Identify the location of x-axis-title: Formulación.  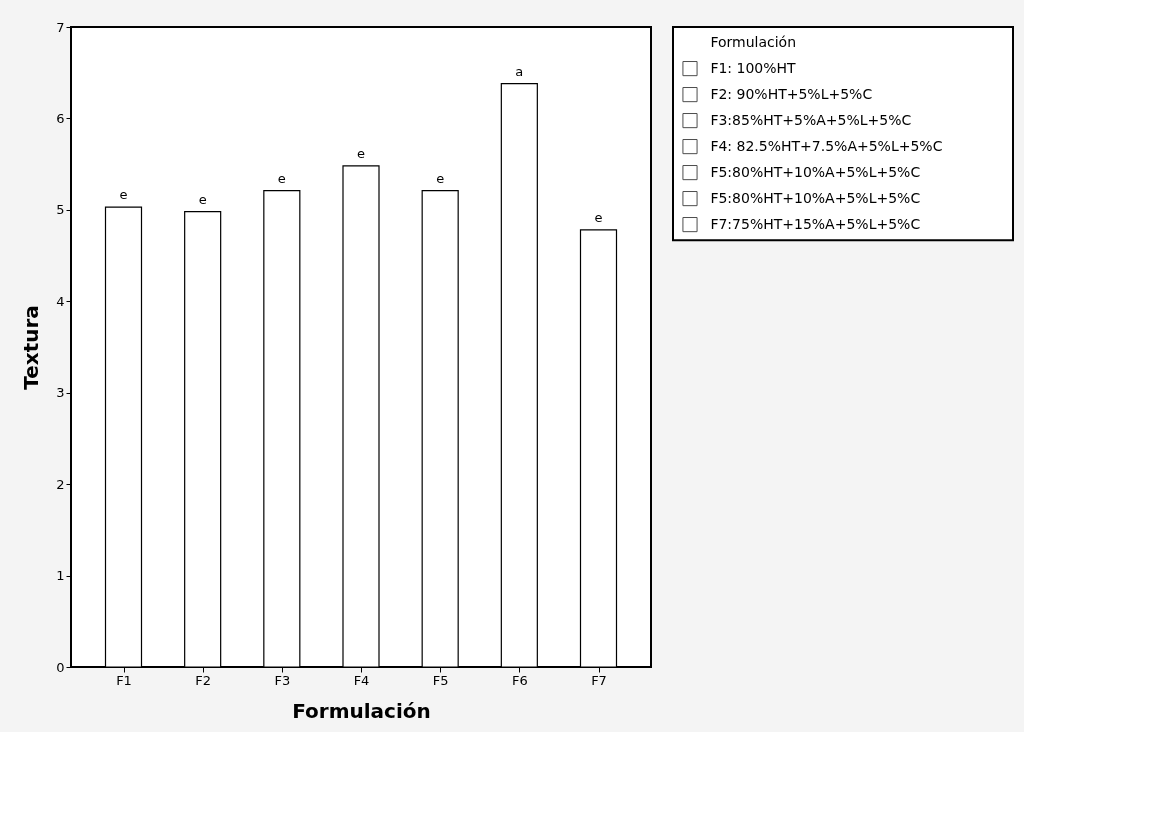
(361, 710).